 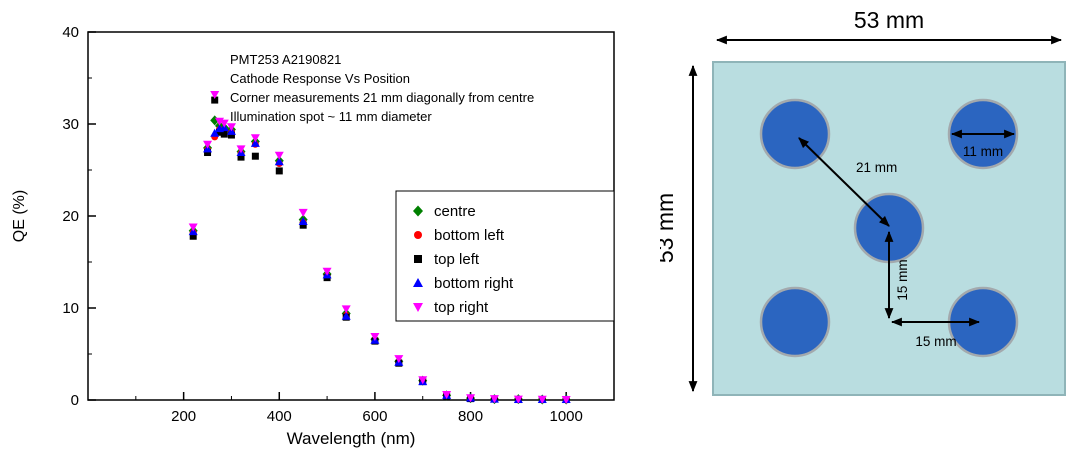 I want to click on legend-label: top right, so click(x=461, y=307).